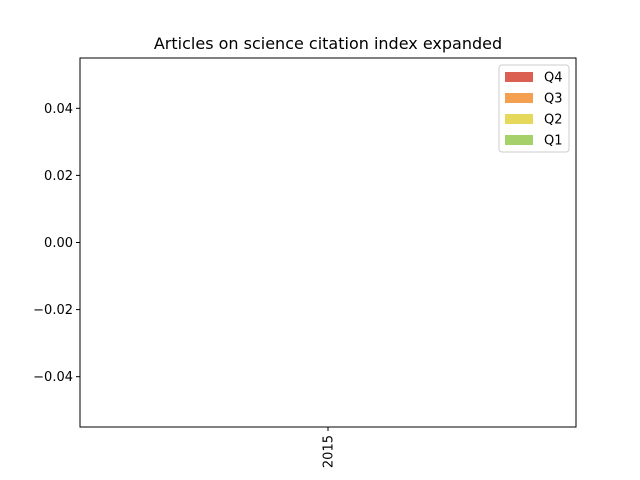  I want to click on legend-box, so click(534, 108).